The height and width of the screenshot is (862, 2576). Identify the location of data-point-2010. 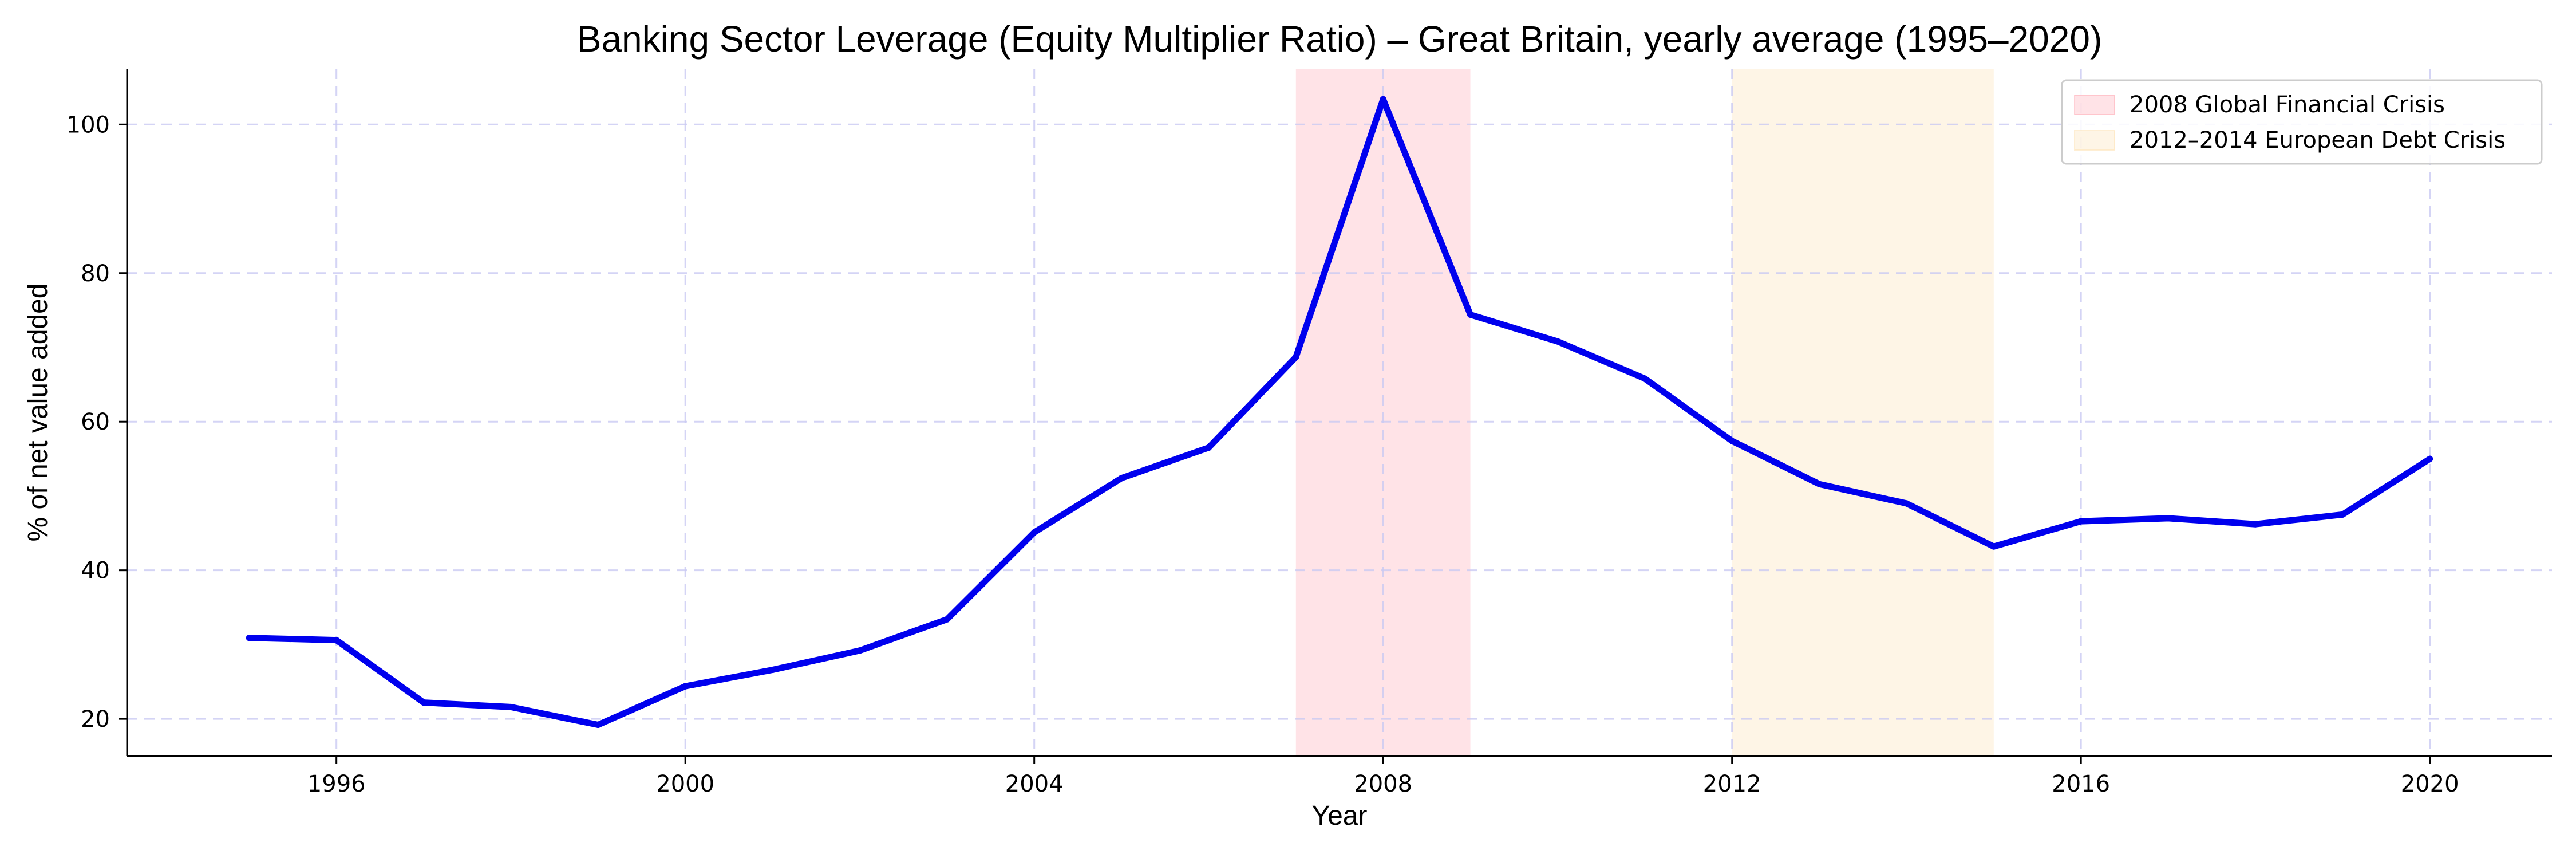
(1557, 341).